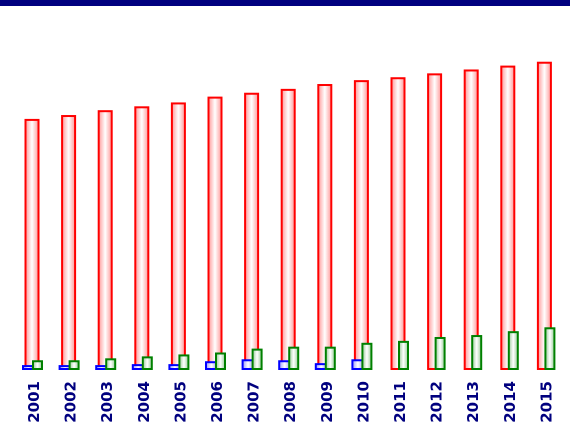 The image size is (570, 442). Describe the element at coordinates (403, 355) in the screenshot. I see `bar-green-2011` at that location.